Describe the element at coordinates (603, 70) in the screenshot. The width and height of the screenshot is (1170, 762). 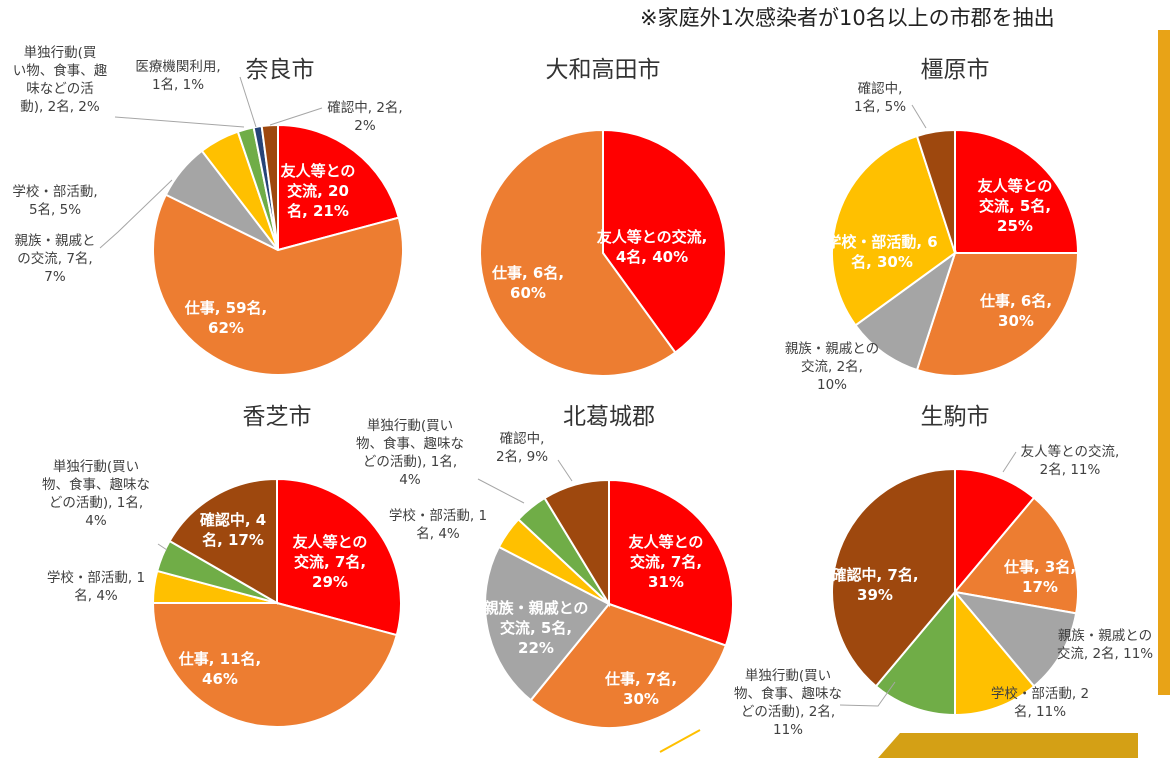
I see `chart-title: 大和高田市` at that location.